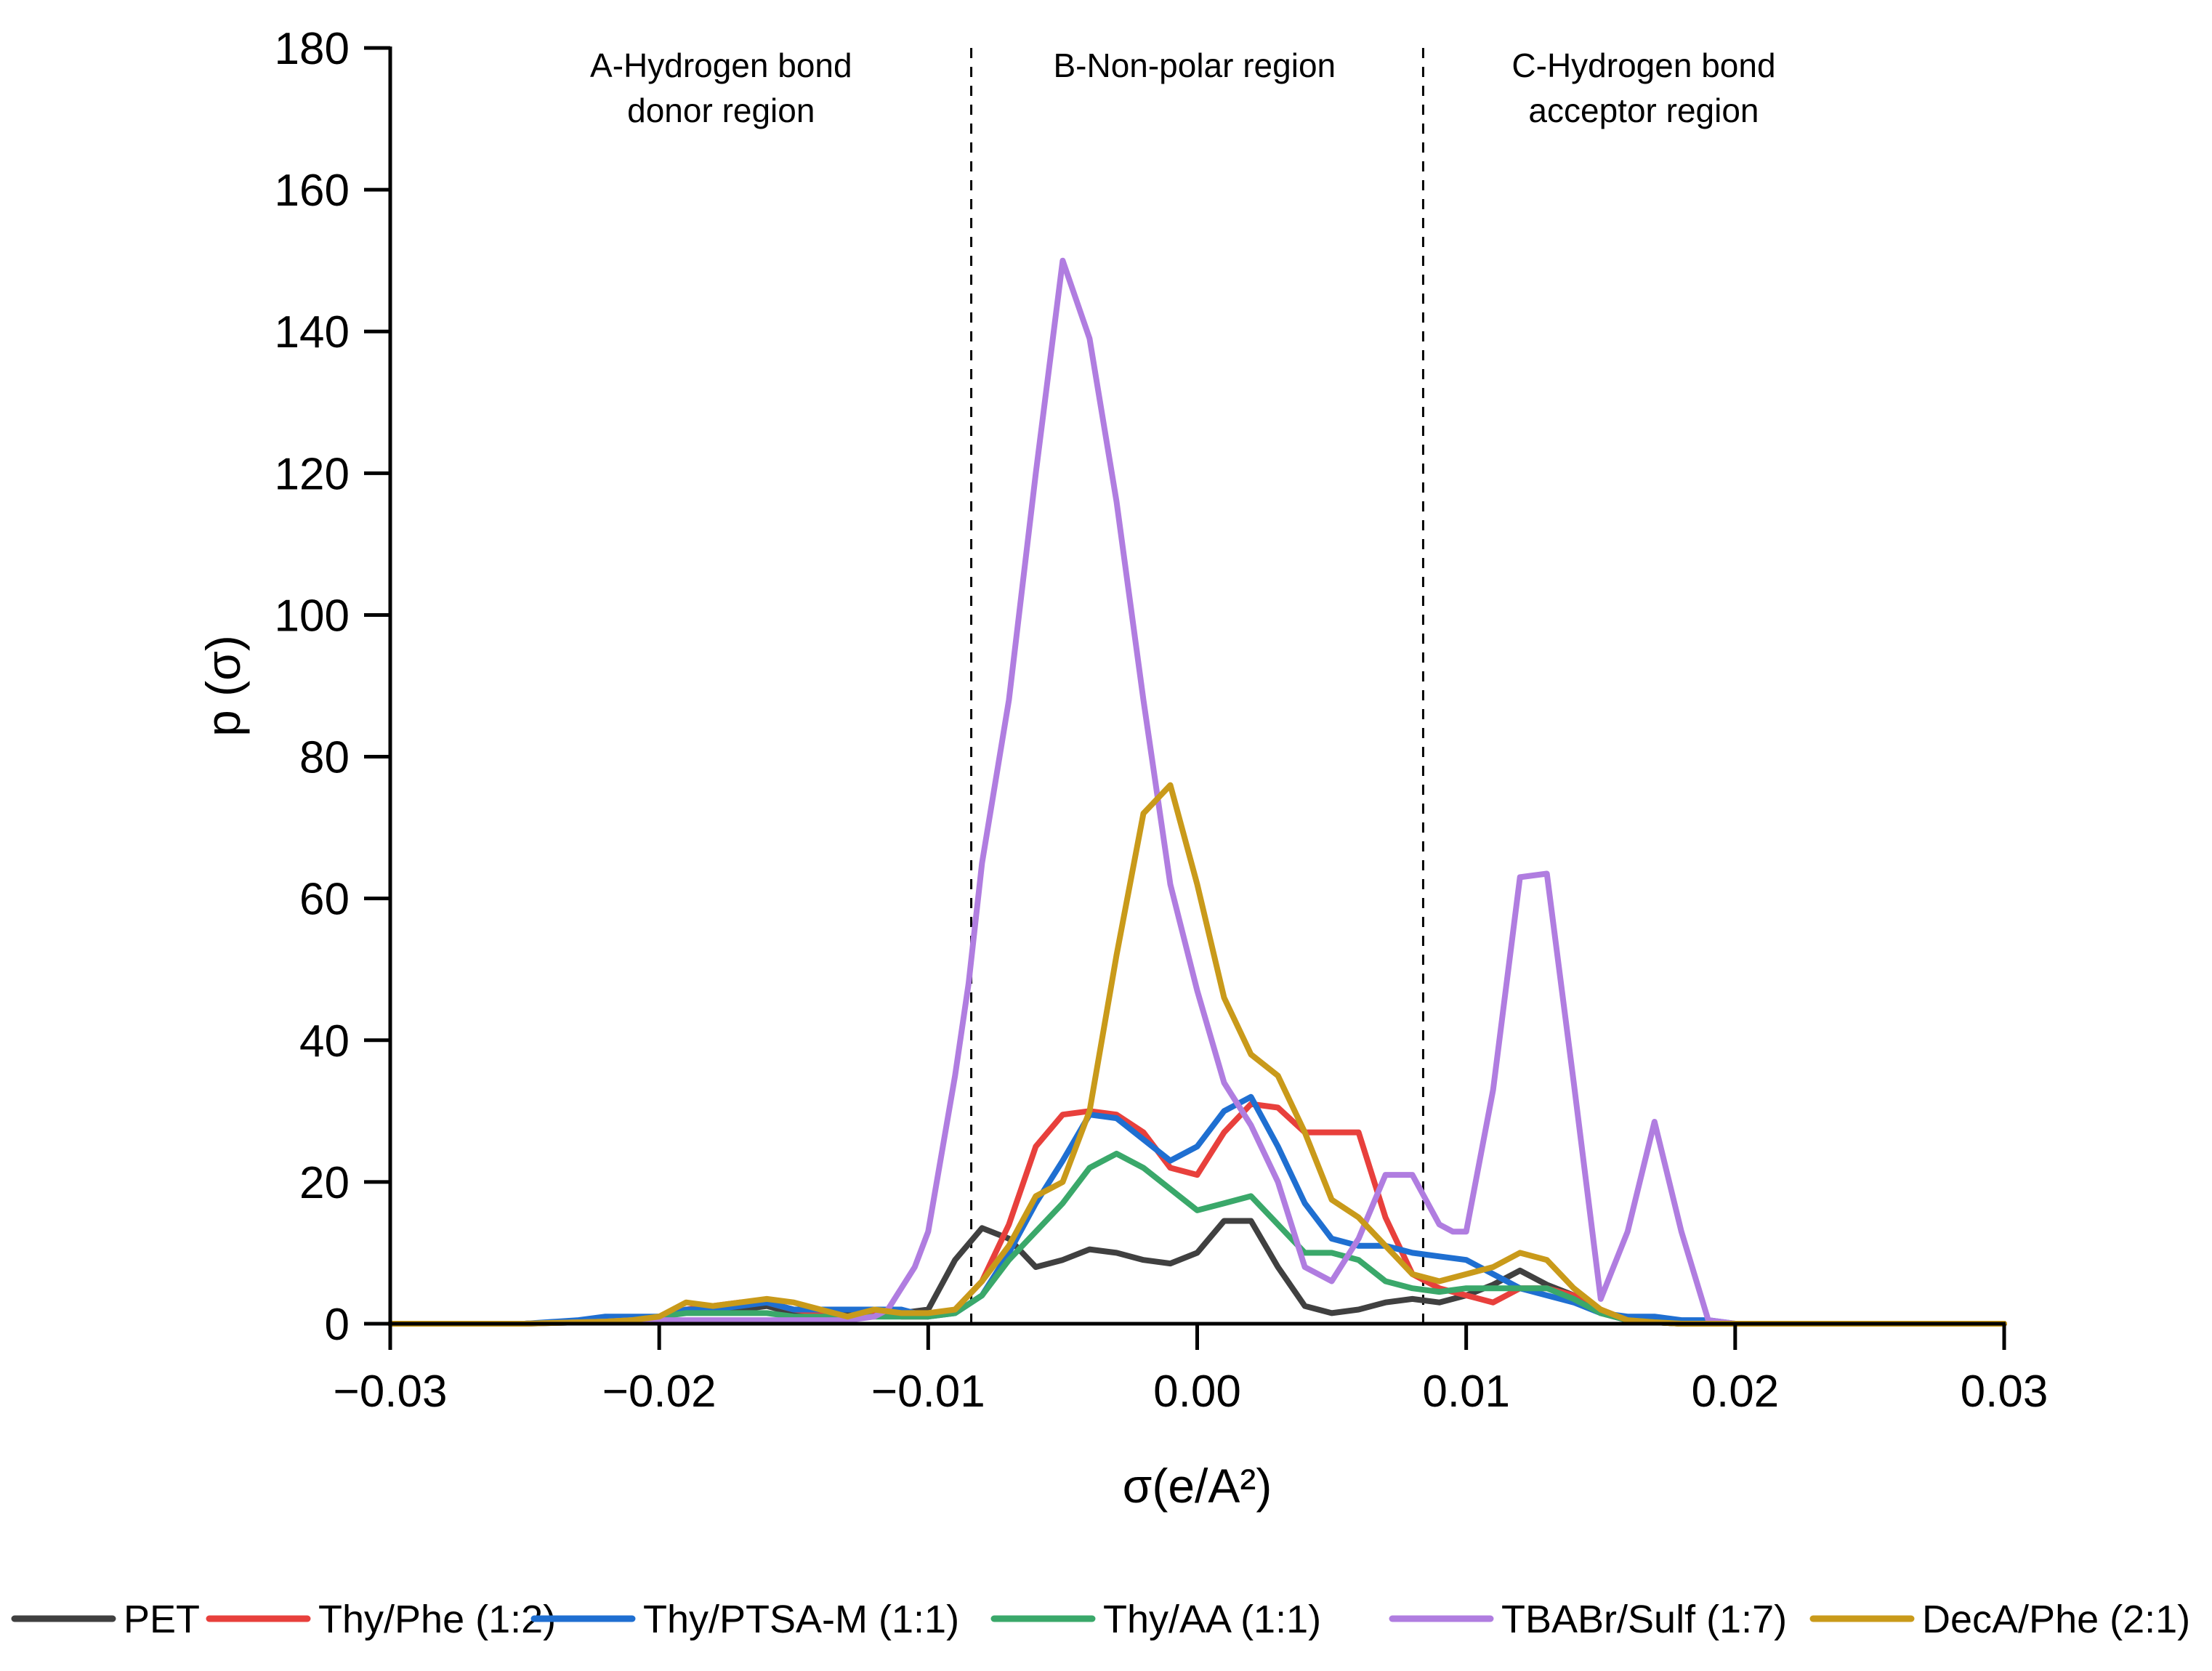 This screenshot has height=1671, width=2212. Describe the element at coordinates (324, 1041) in the screenshot. I see `y-tick-label: 40` at that location.